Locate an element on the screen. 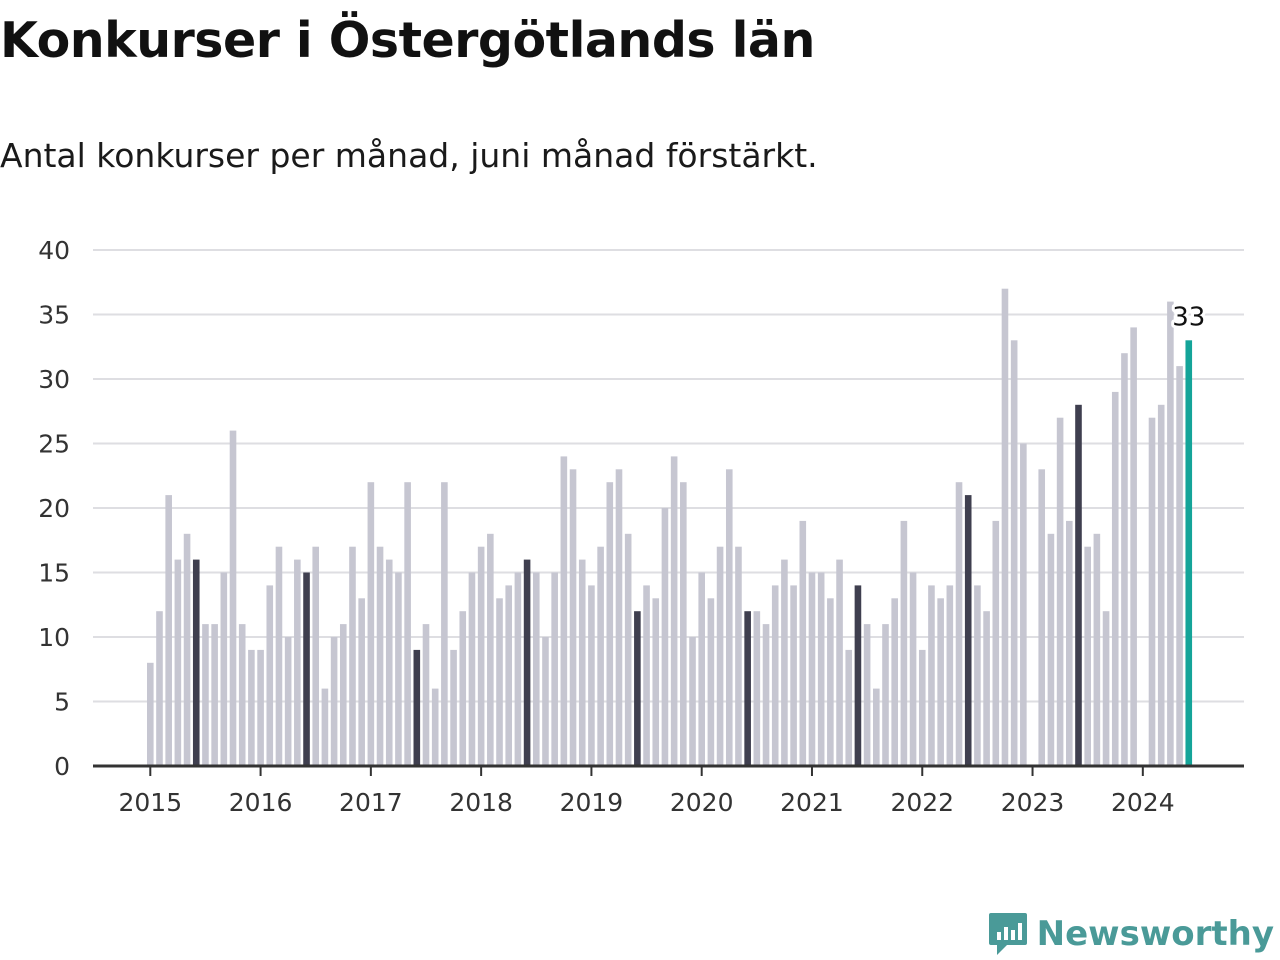 This screenshot has height=960, width=1280. x-tick-label: 2016 is located at coordinates (261, 802).